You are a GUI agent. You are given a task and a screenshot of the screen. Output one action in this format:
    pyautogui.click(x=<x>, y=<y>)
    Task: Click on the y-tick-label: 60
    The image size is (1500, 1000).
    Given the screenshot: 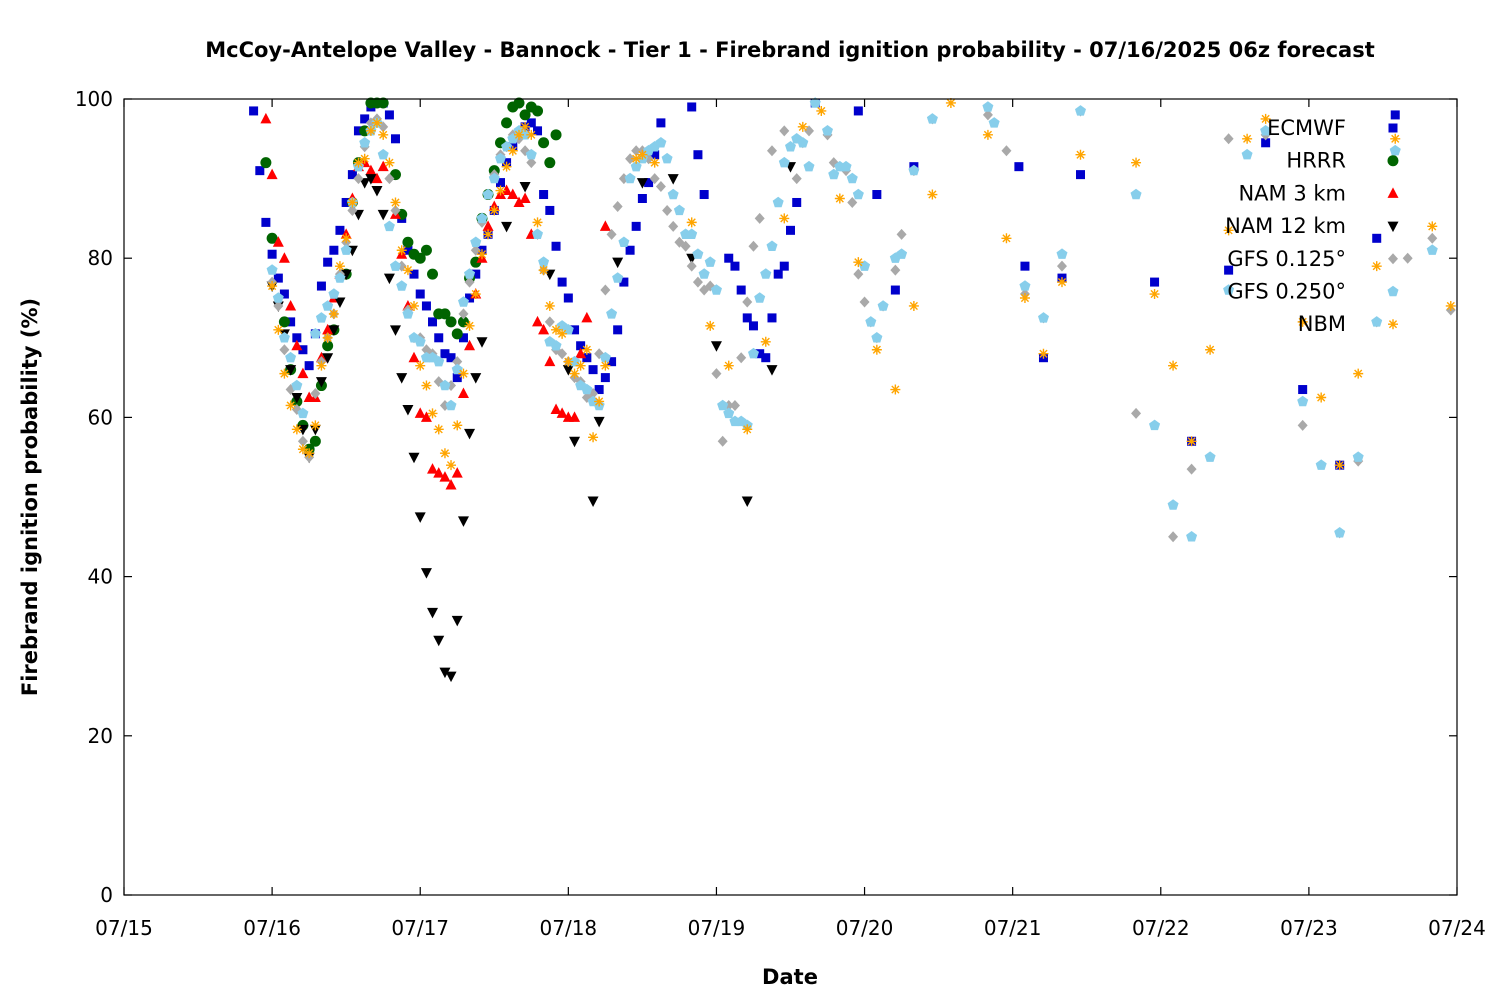 What is the action you would take?
    pyautogui.click(x=100, y=417)
    